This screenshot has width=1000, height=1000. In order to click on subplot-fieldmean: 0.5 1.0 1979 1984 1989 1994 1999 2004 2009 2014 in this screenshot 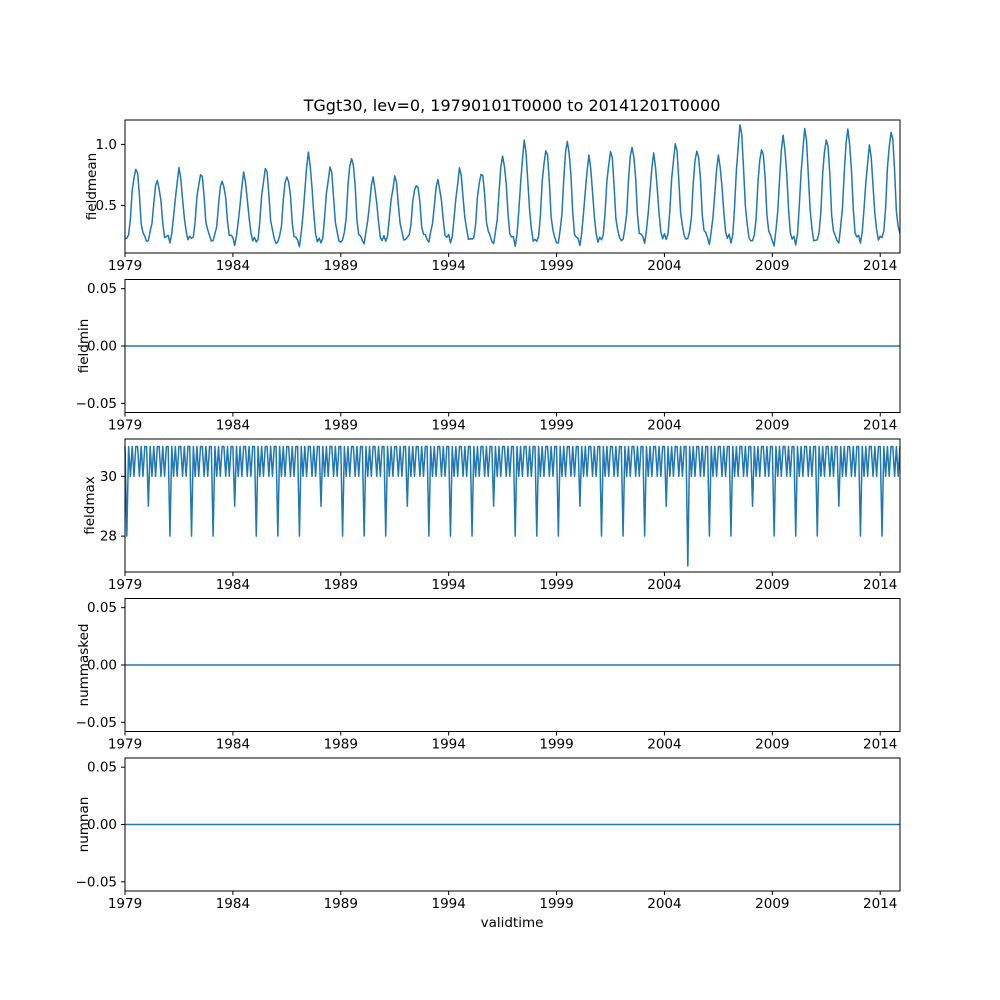, I will do `click(498, 196)`.